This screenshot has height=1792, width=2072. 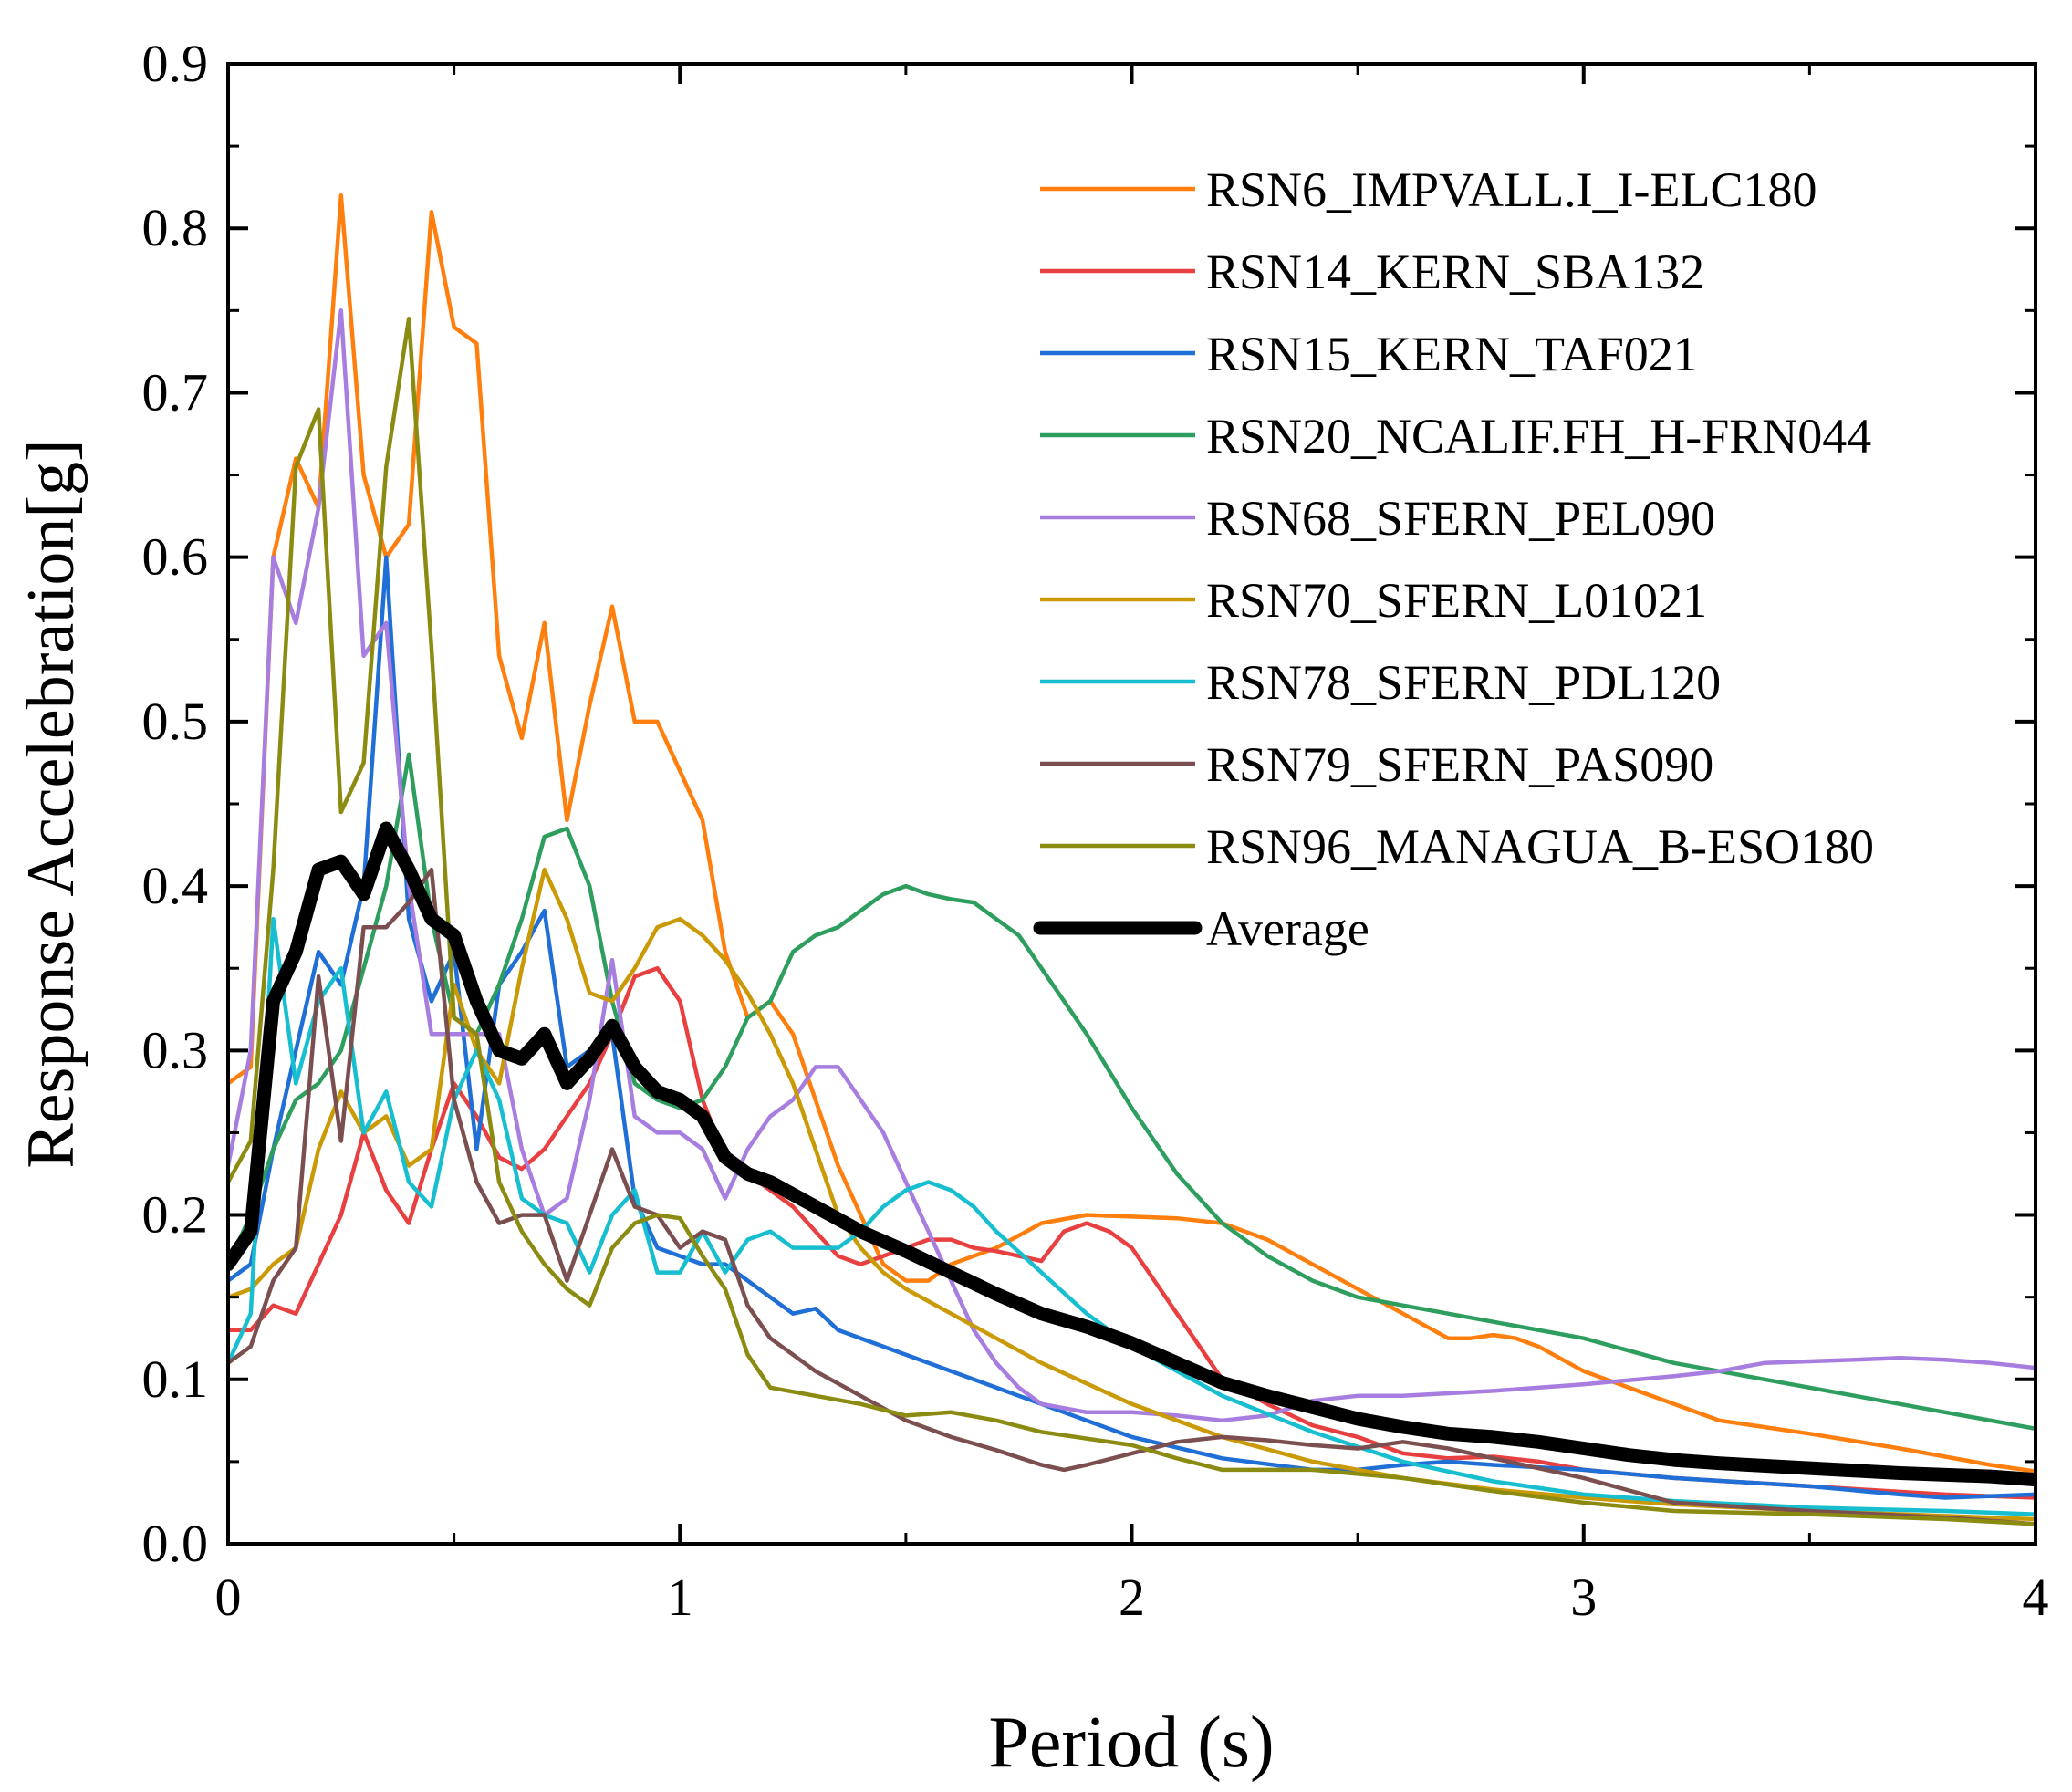 What do you see at coordinates (175, 392) in the screenshot?
I see `y-tick-label: 0.7` at bounding box center [175, 392].